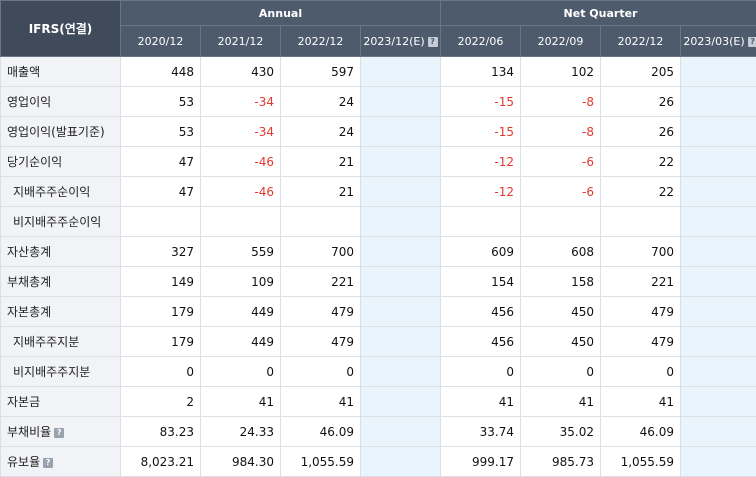  Describe the element at coordinates (713, 41) in the screenshot. I see `period-label: 2023/03(E)` at that location.